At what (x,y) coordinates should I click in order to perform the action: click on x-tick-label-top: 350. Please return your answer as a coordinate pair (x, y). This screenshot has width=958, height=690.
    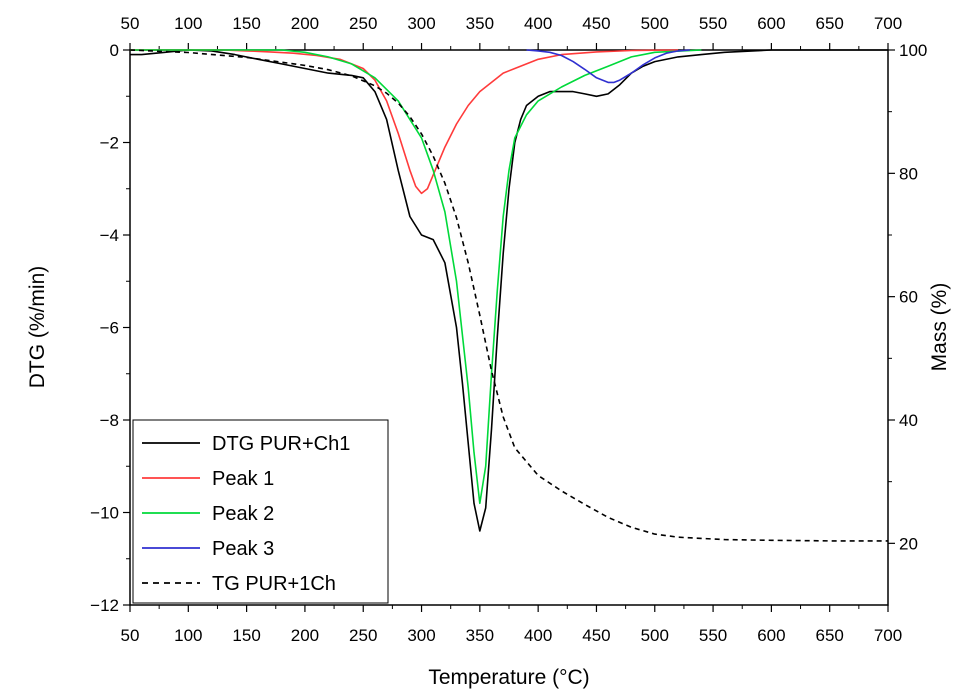
    Looking at the image, I should click on (480, 23).